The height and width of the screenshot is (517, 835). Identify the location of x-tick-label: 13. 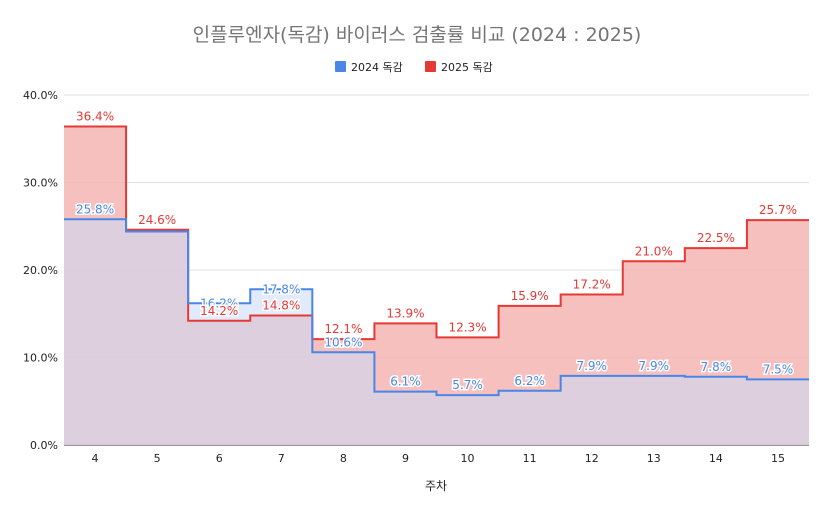
(654, 458).